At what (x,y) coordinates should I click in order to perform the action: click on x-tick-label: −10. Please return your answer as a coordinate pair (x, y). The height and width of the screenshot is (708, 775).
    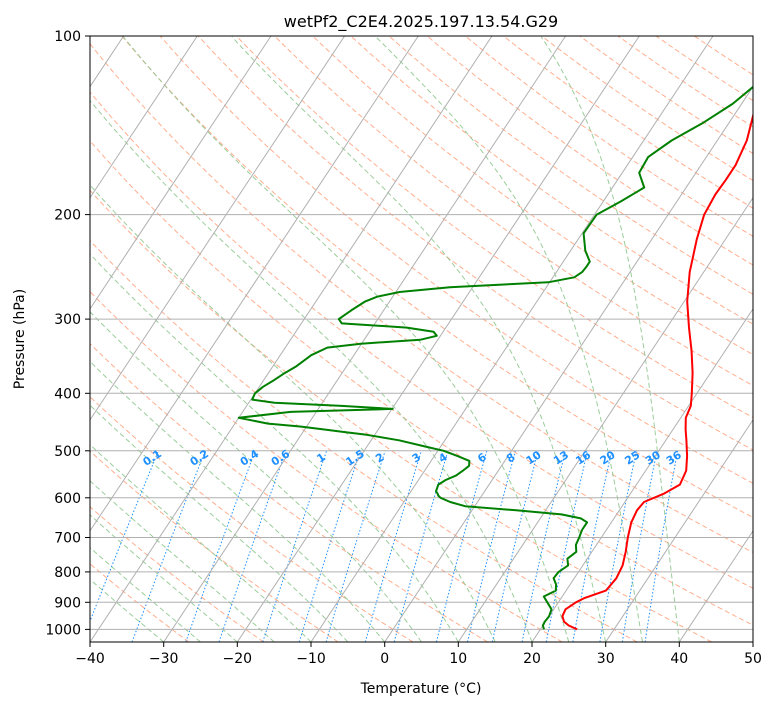
    Looking at the image, I should click on (311, 659).